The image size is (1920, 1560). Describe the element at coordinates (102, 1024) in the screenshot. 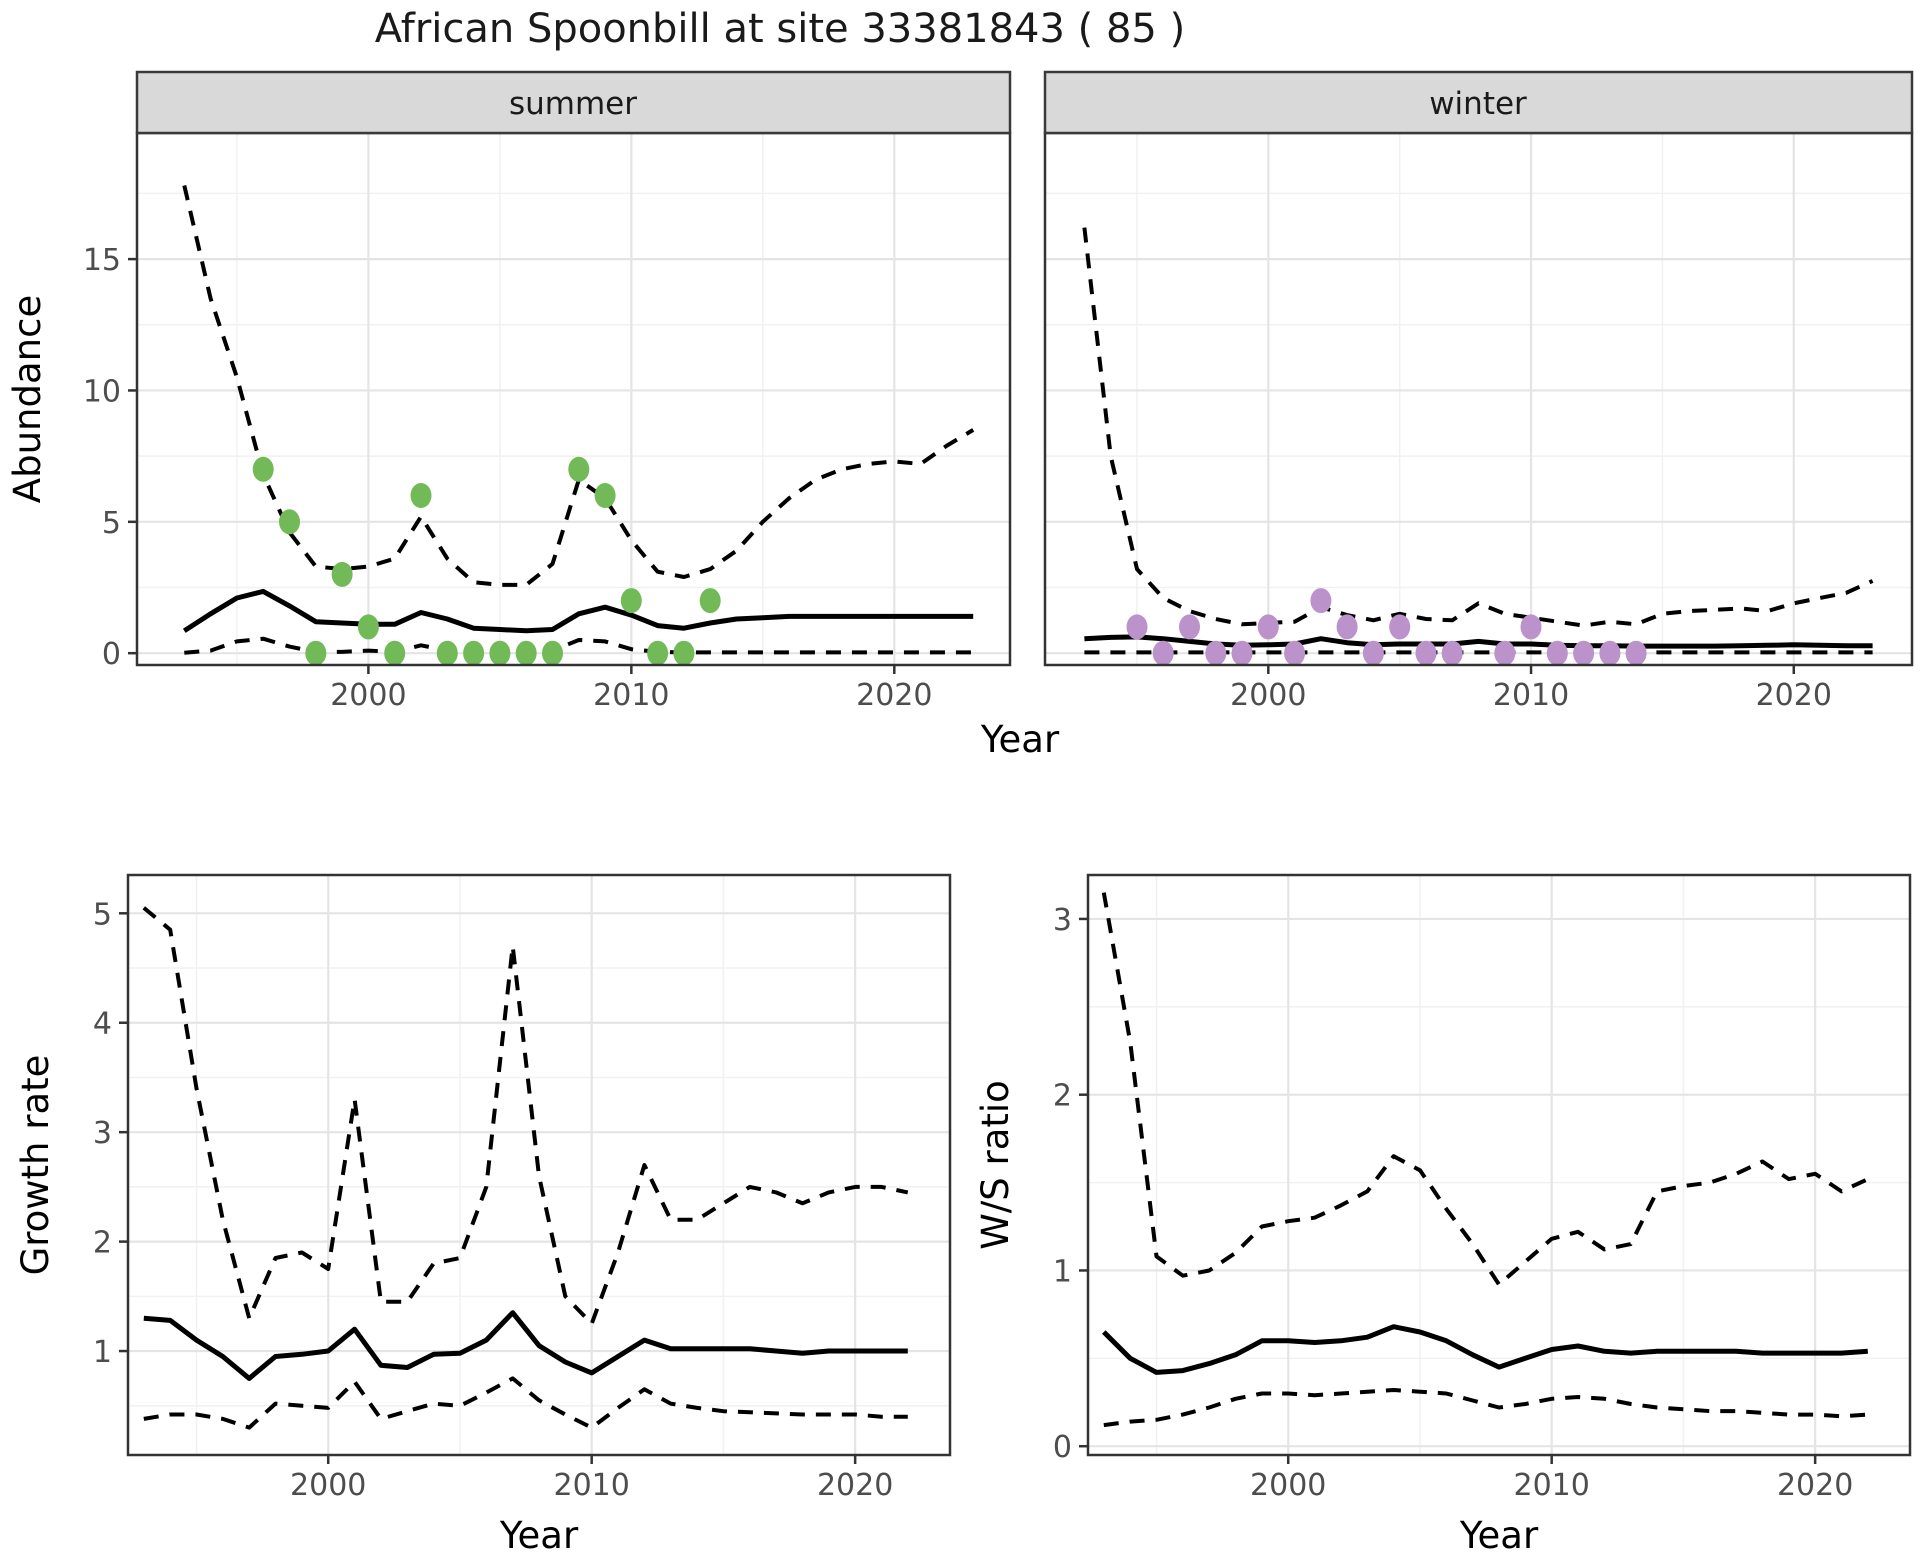

I see `y-tick-label: 4` at that location.